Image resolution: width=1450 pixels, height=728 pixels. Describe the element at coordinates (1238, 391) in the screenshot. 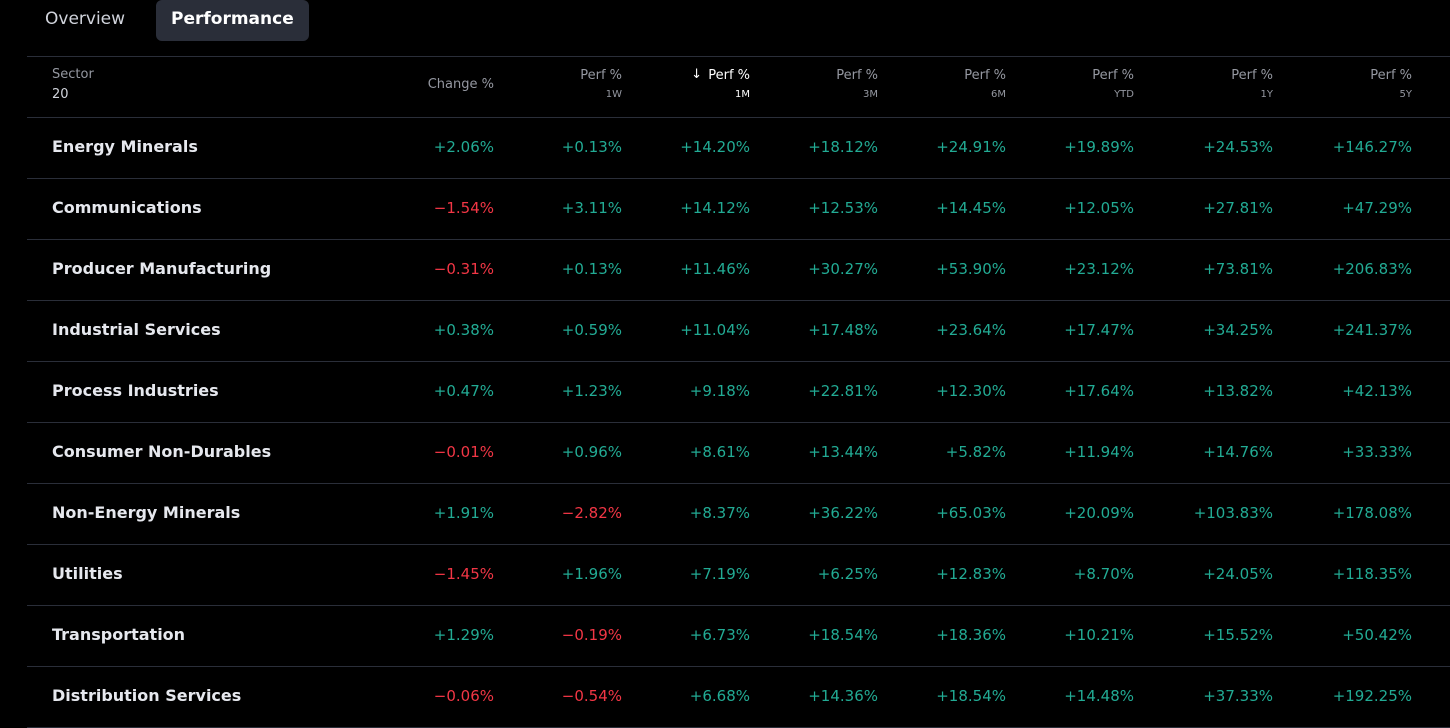

I see `value-cell: +13.82%` at that location.